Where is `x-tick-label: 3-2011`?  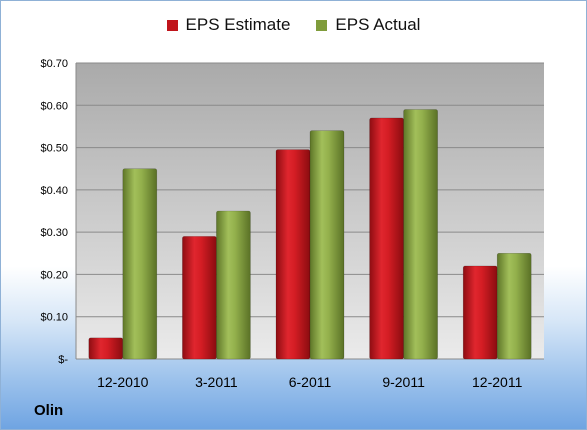 x-tick-label: 3-2011 is located at coordinates (216, 382).